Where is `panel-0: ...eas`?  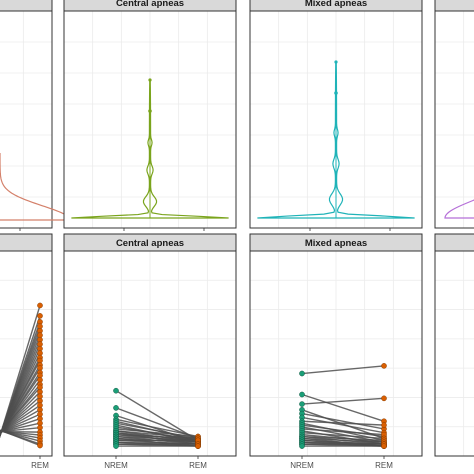 panel-0: ...eas is located at coordinates (35, 115).